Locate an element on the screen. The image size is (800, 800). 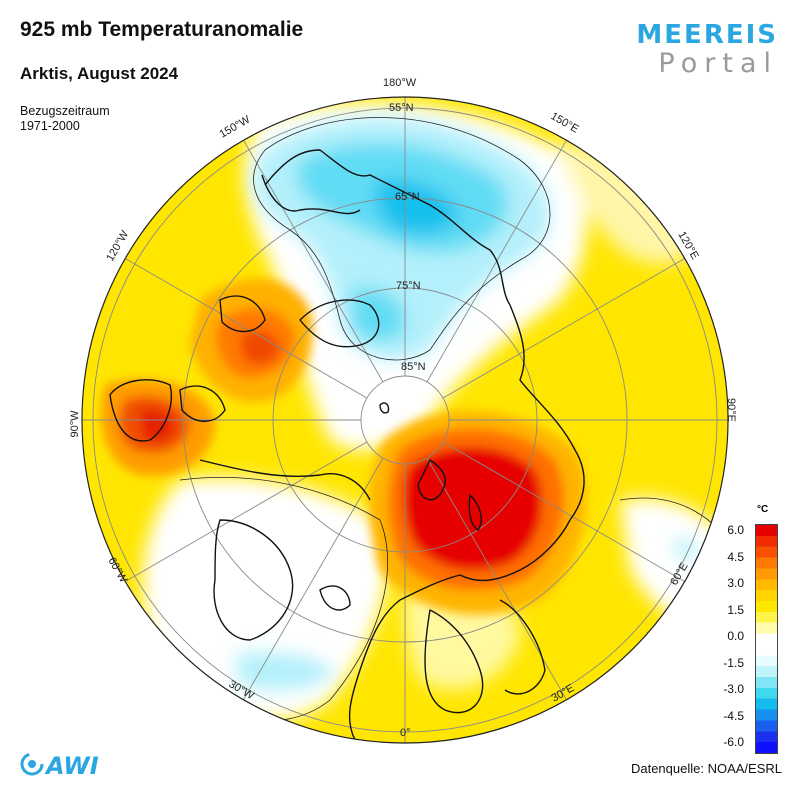
lon-label-90w: 90°W is located at coordinates (75, 424).